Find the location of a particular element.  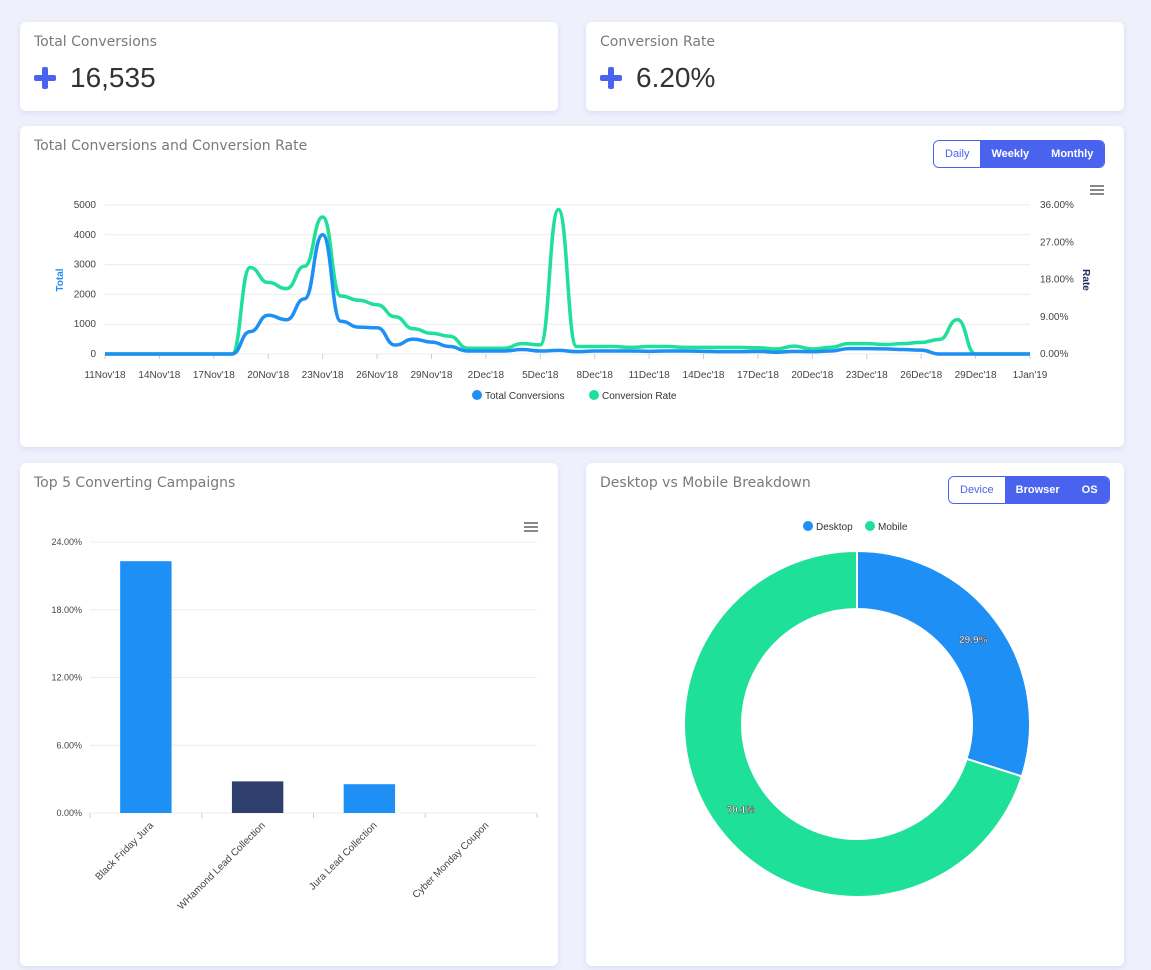

series-line-total-conversions is located at coordinates (567, 294).